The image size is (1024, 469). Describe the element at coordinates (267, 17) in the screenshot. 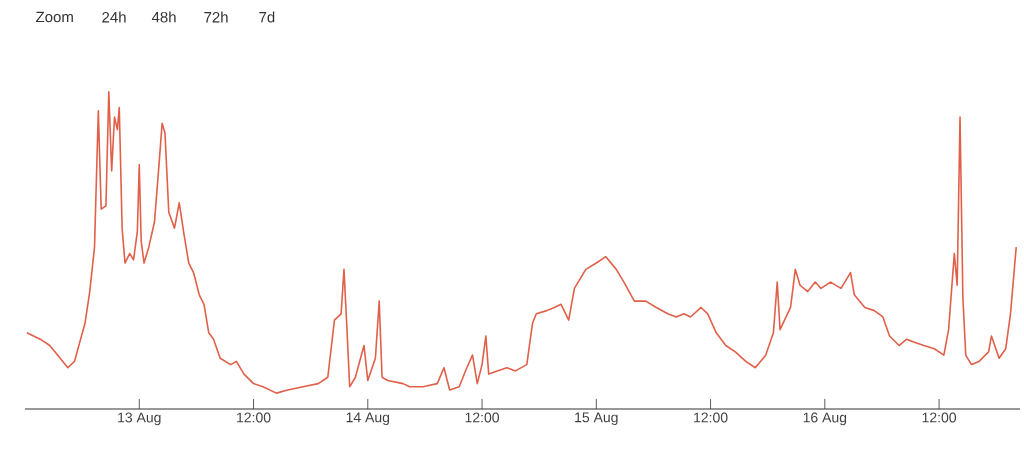

I see `text: 7d` at that location.